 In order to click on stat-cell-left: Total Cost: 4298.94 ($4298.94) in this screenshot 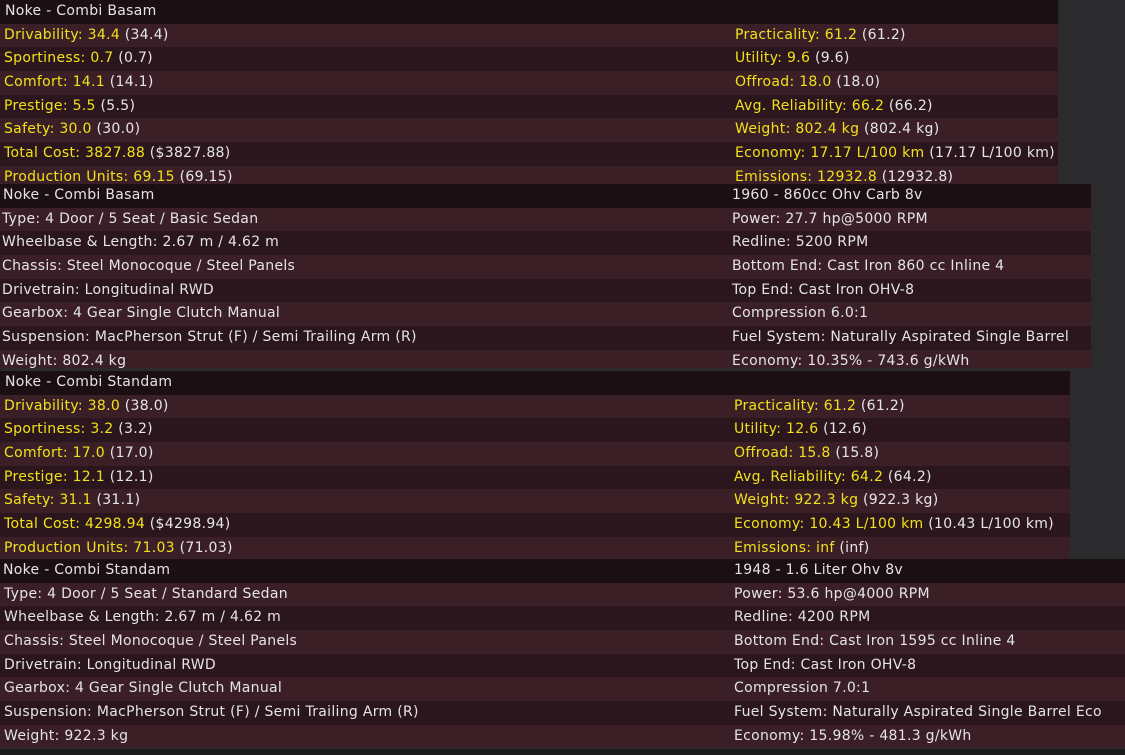, I will do `click(117, 525)`.